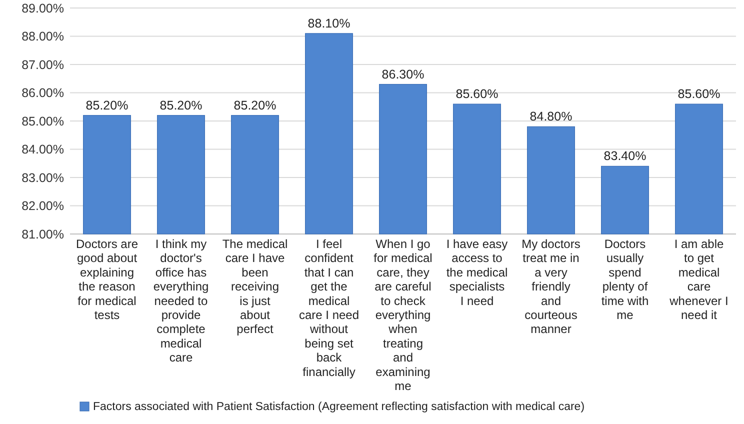 This screenshot has height=424, width=744. I want to click on y-tick-label: 84.00%, so click(43, 149).